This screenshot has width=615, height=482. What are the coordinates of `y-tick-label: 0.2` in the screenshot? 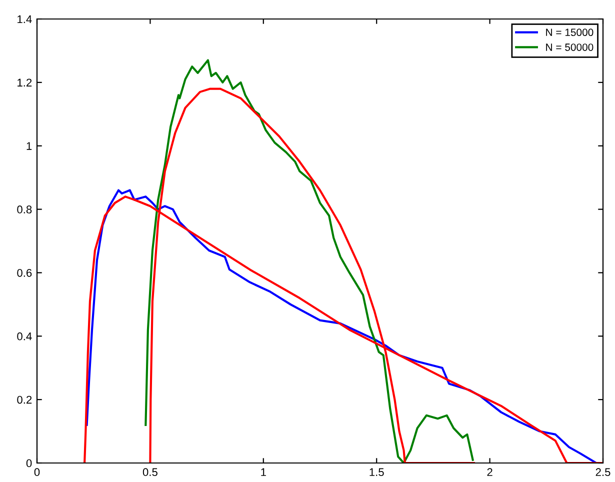 It's located at (24, 400).